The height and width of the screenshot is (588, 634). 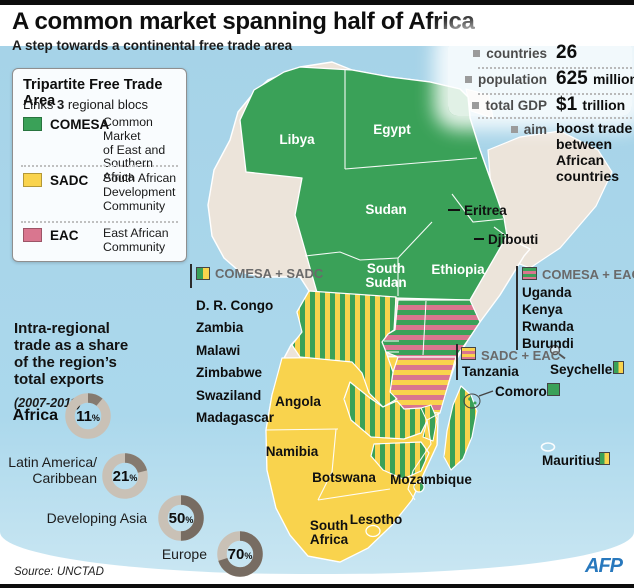 What do you see at coordinates (344, 477) in the screenshot?
I see `map-label-botswana: Botswana` at bounding box center [344, 477].